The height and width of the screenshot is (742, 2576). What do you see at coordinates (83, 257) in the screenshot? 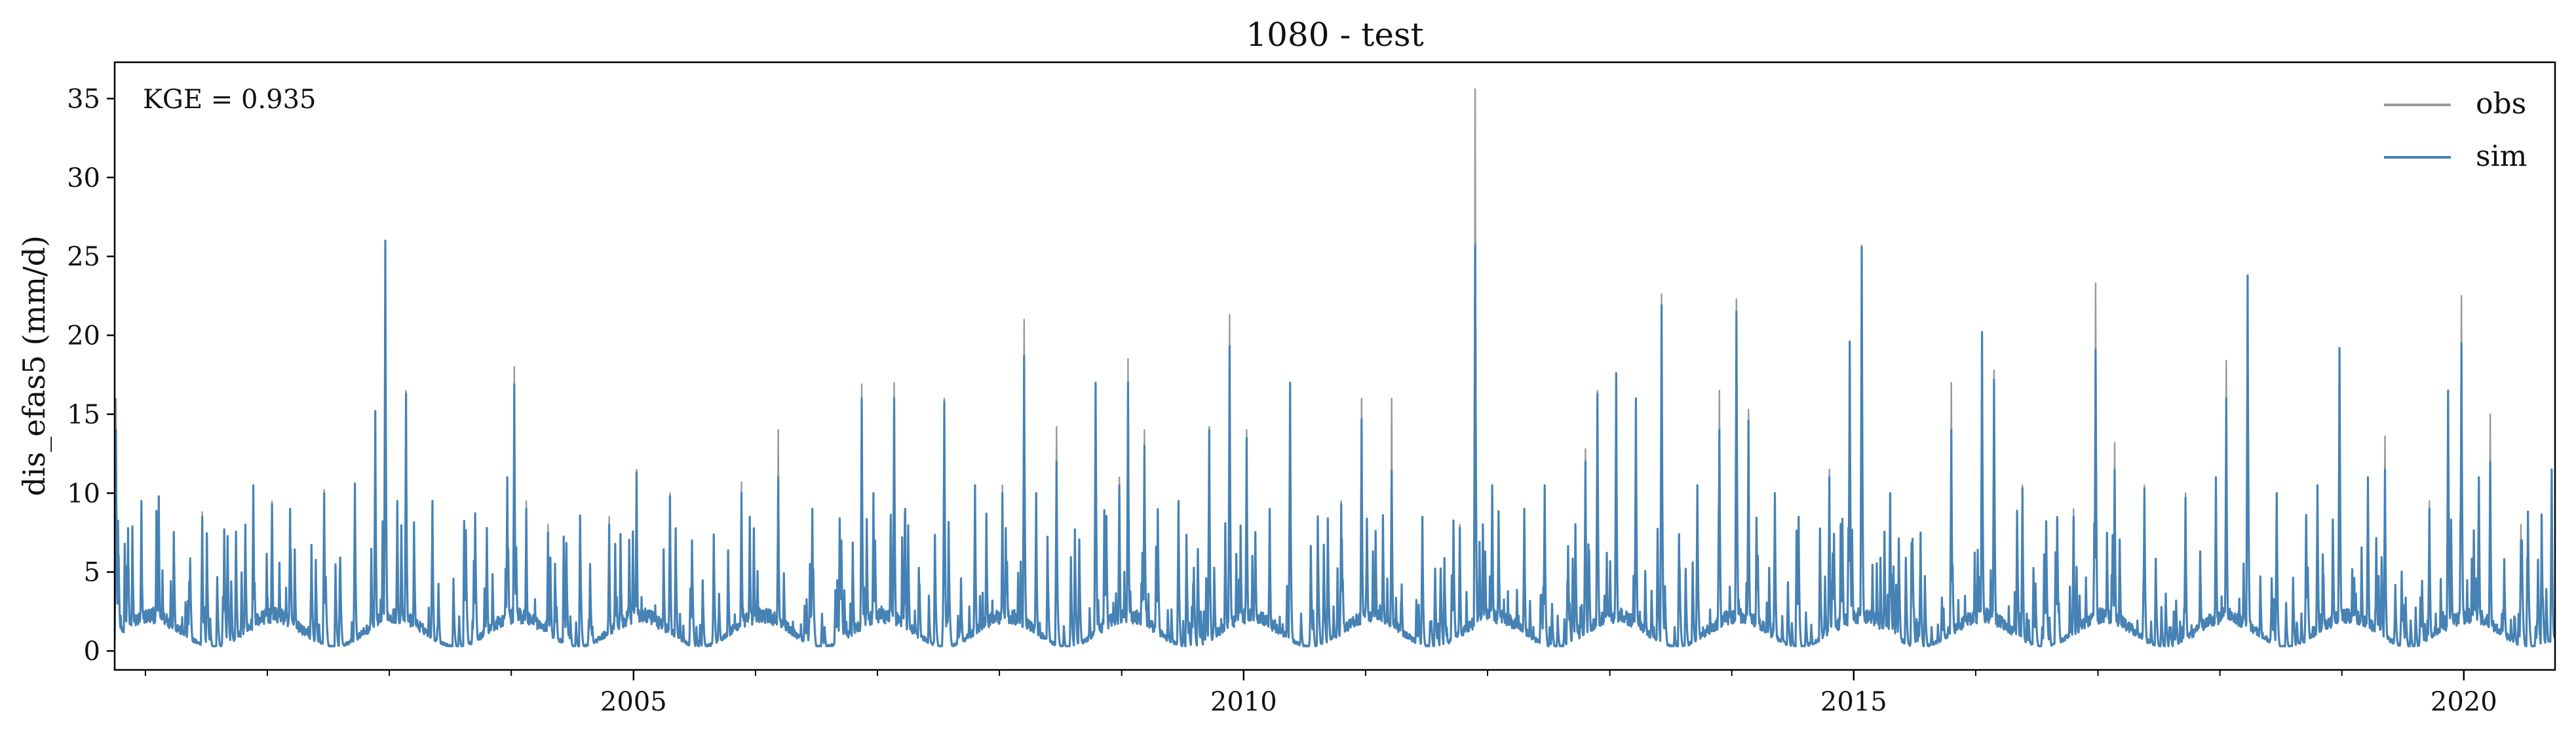
I see `y-tick-label: 25` at bounding box center [83, 257].